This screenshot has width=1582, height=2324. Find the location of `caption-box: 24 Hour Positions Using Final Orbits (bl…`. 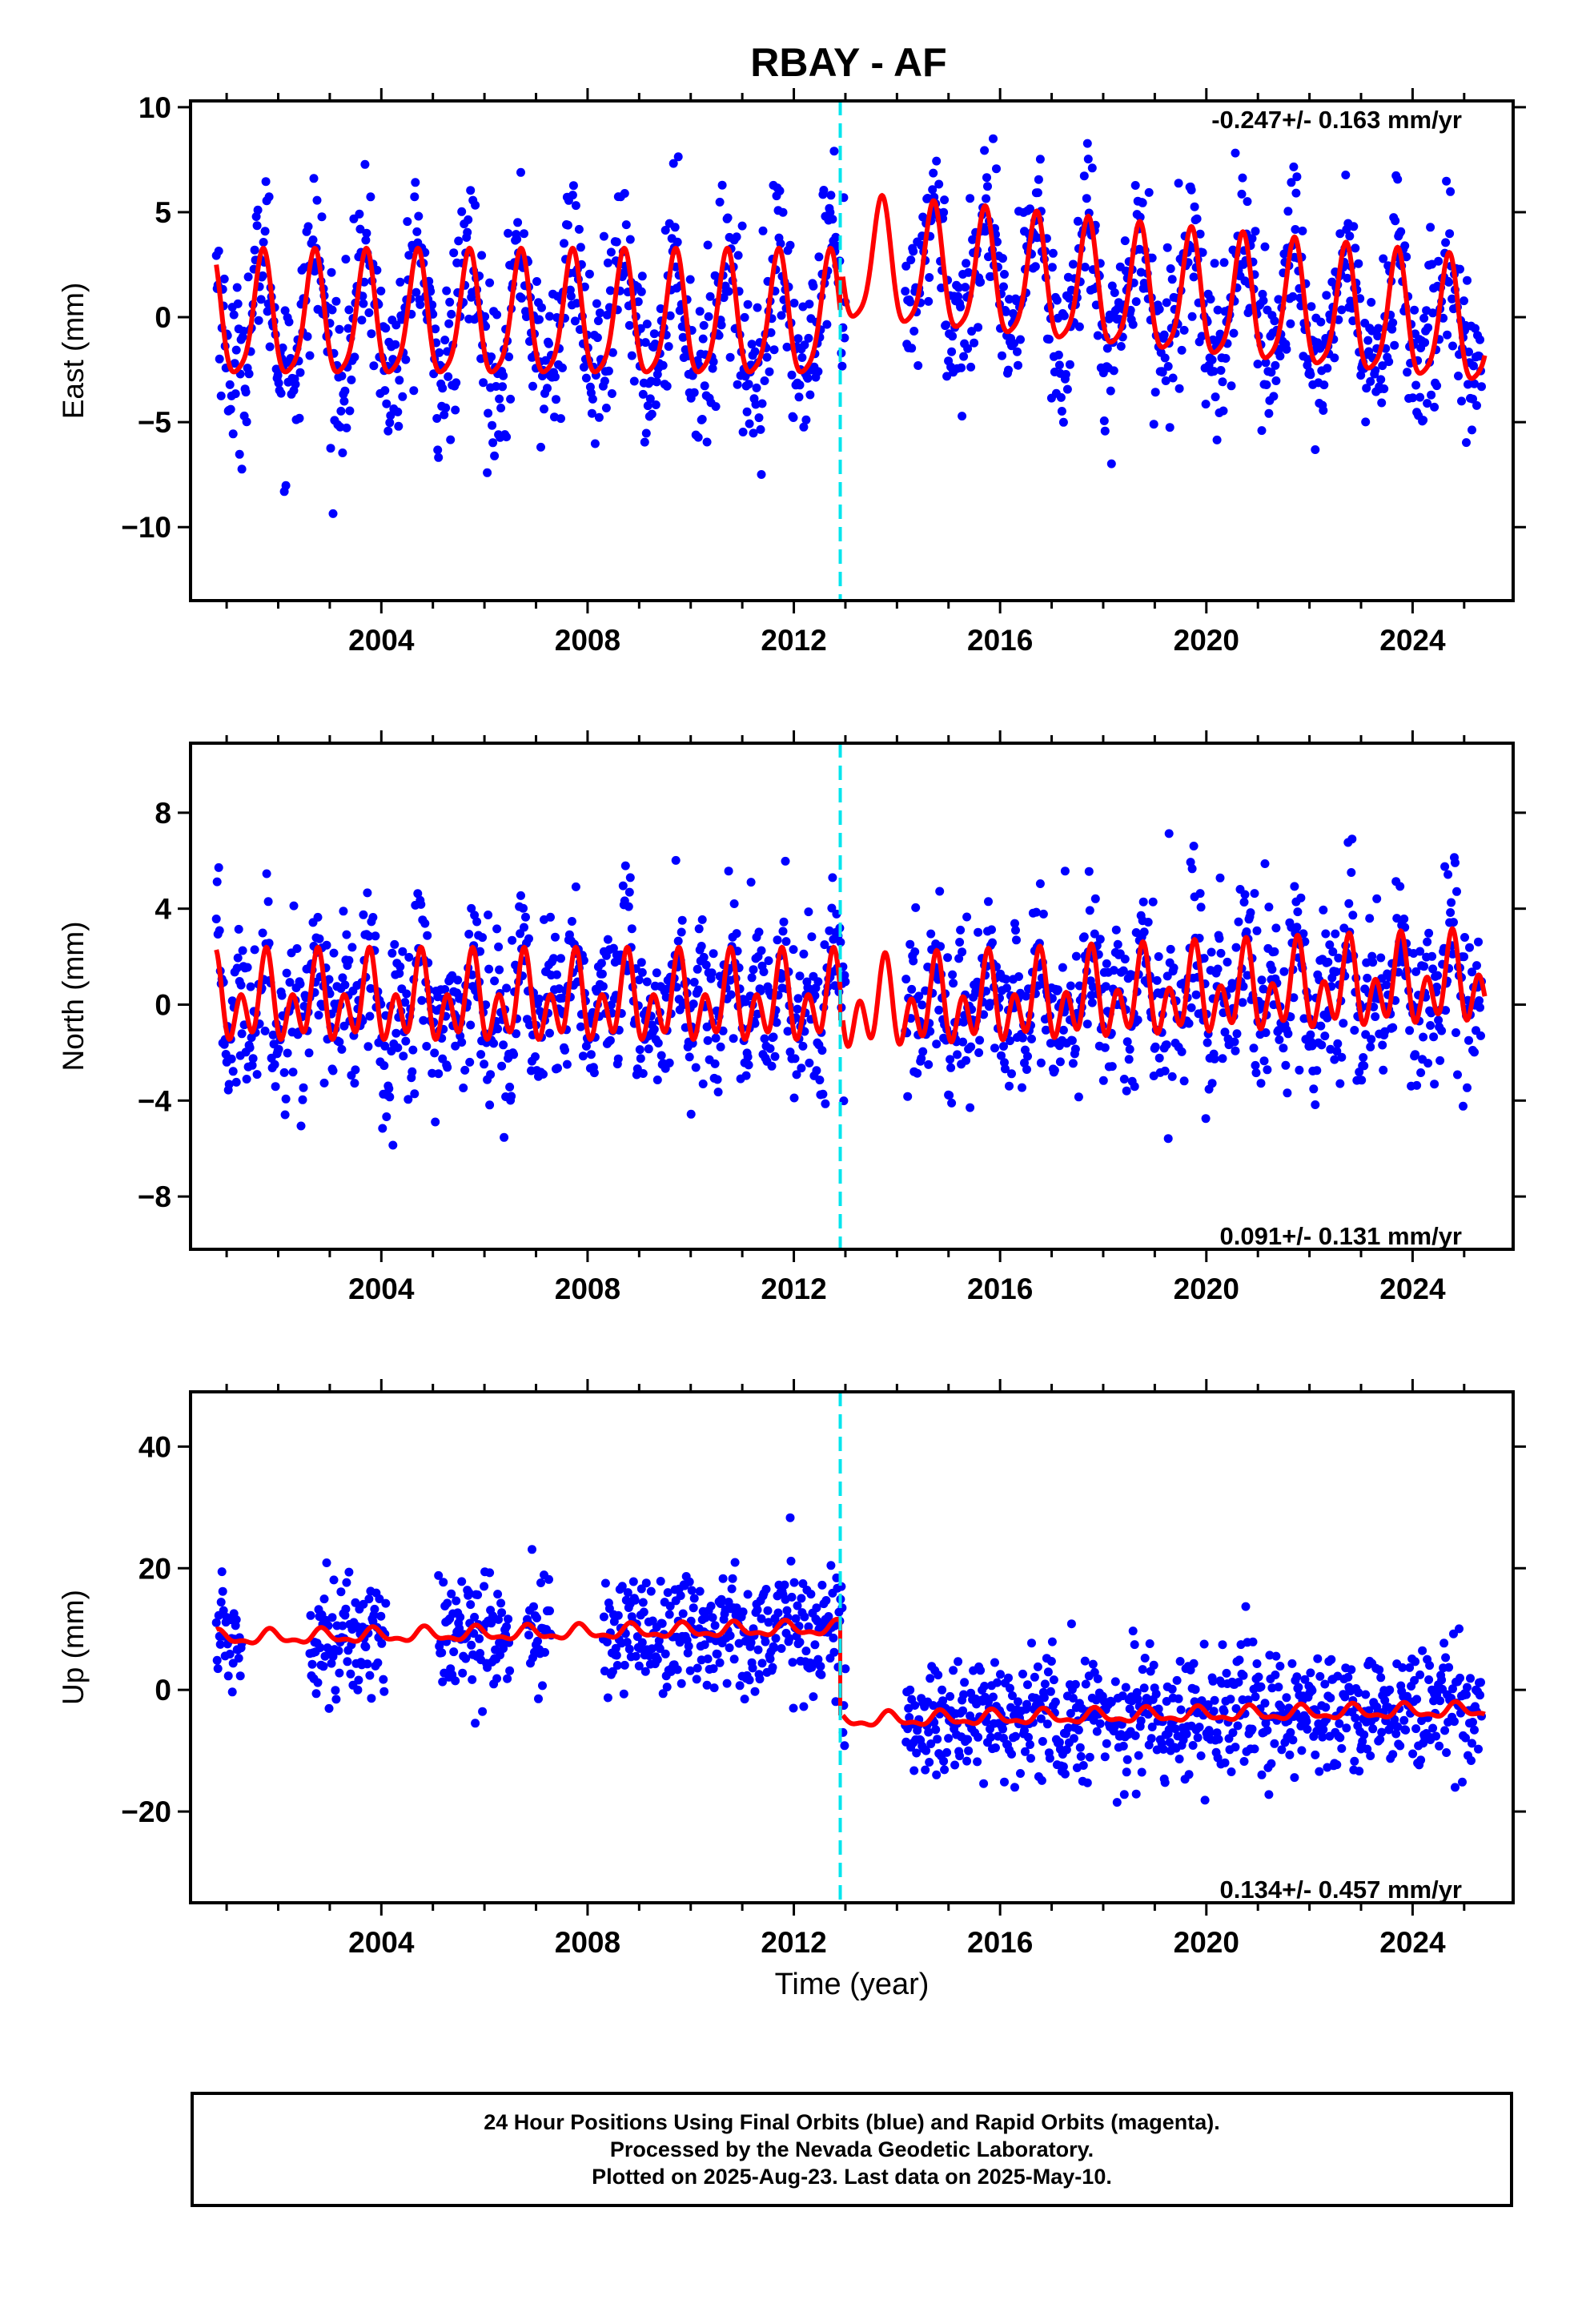

caption-box: 24 Hour Positions Using Final Orbits (bl… is located at coordinates (852, 2150).